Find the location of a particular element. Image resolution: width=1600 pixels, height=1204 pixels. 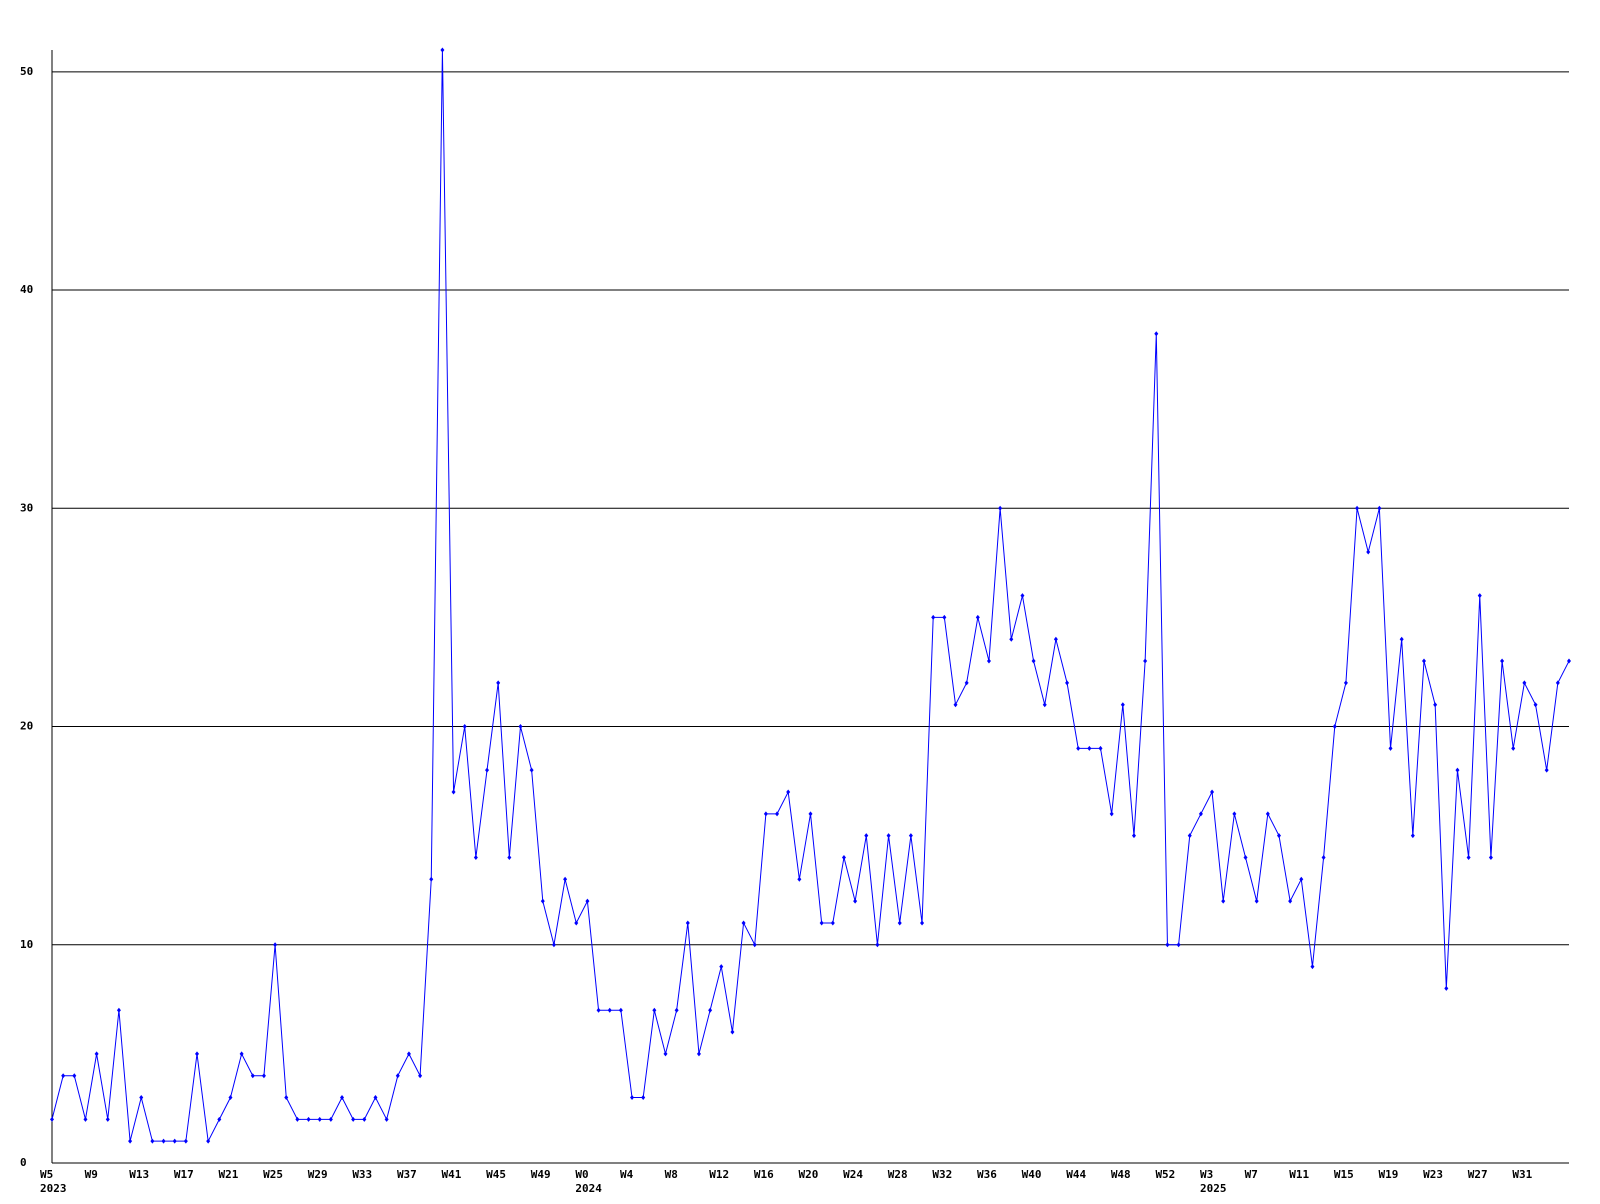

x-tick-label: W5 is located at coordinates (46, 1174).